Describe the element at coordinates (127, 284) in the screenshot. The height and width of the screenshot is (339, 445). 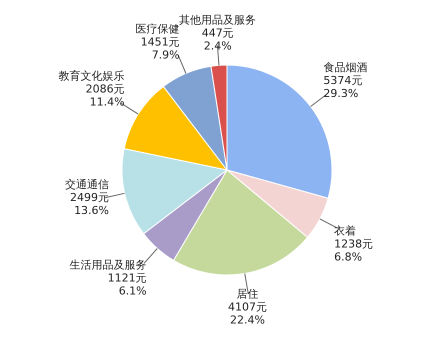
I see `data-label: 1121元 6.1%` at that location.